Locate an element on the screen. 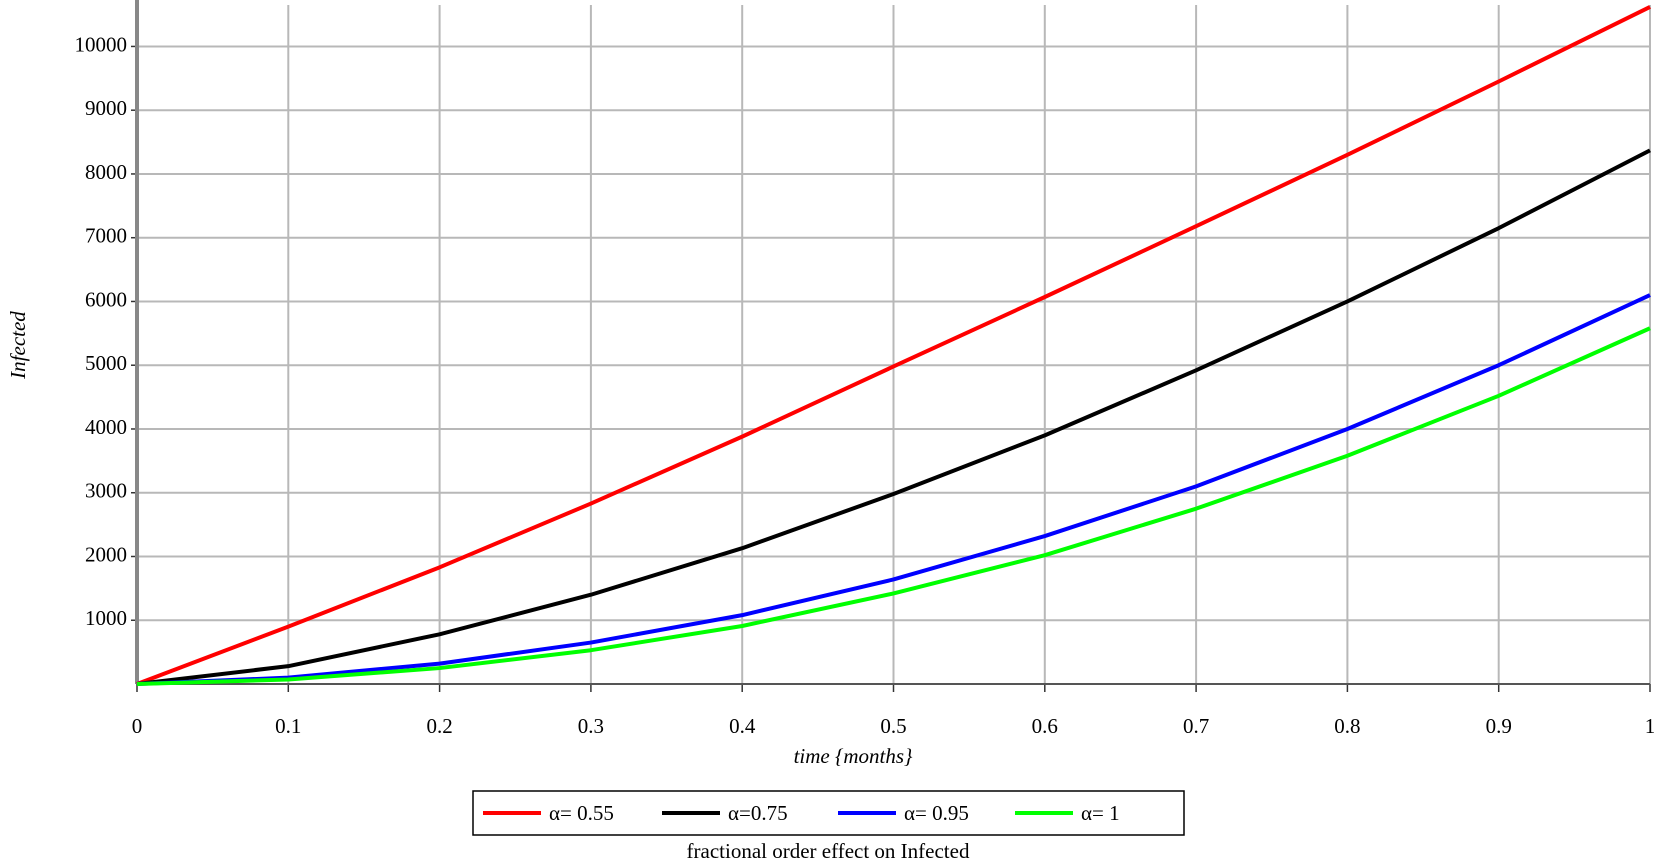 This screenshot has width=1658, height=868. x-tick-label: 0.3 is located at coordinates (591, 726).